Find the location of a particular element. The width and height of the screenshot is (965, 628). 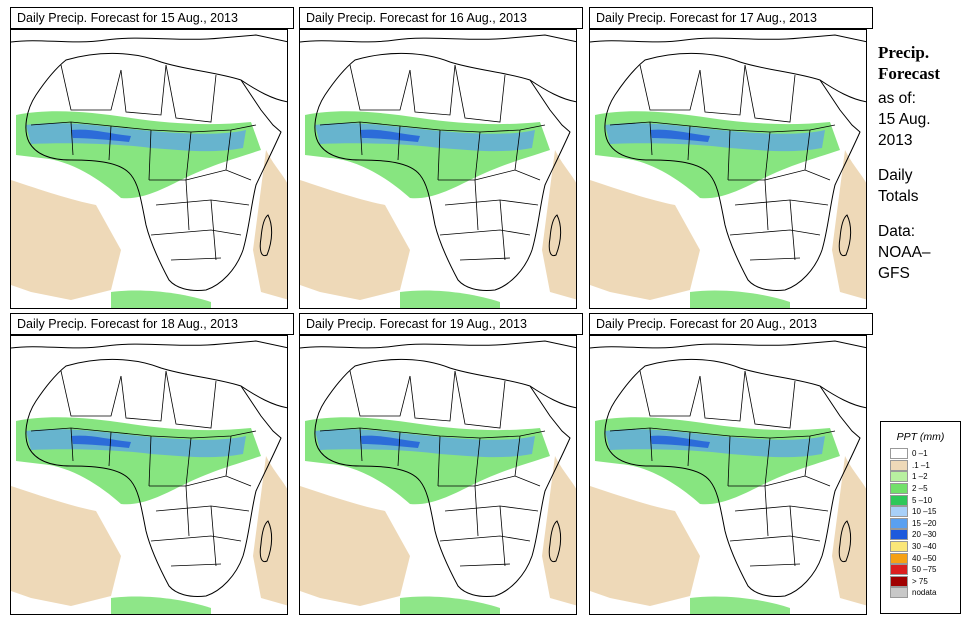

heading-line-1: Precip. is located at coordinates (904, 52).